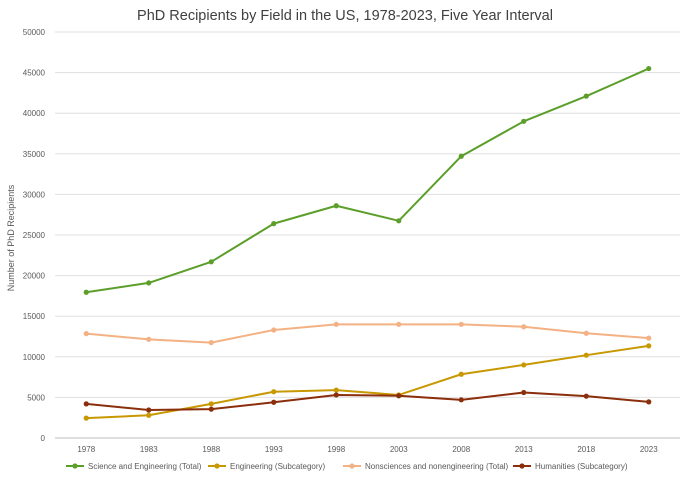  I want to click on y-tick-label: 35000, so click(34, 154).